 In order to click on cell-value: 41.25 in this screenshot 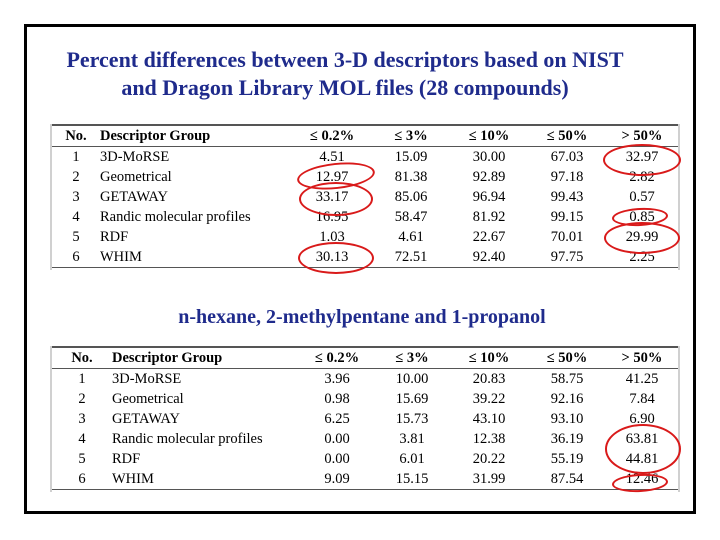, I will do `click(642, 379)`.